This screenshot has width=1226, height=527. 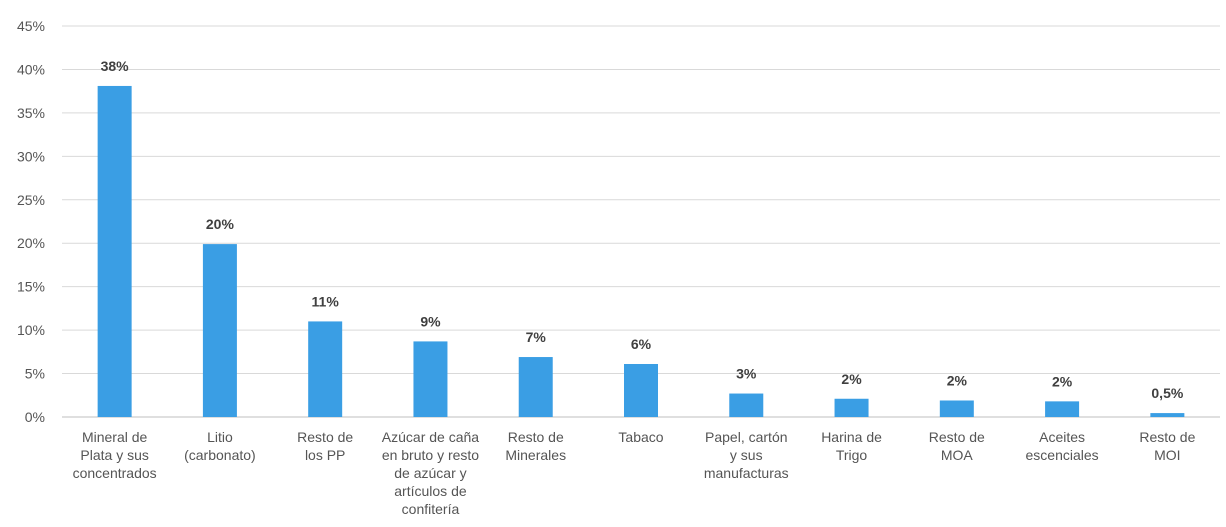 I want to click on y-tick-label: 35%, so click(x=31, y=113).